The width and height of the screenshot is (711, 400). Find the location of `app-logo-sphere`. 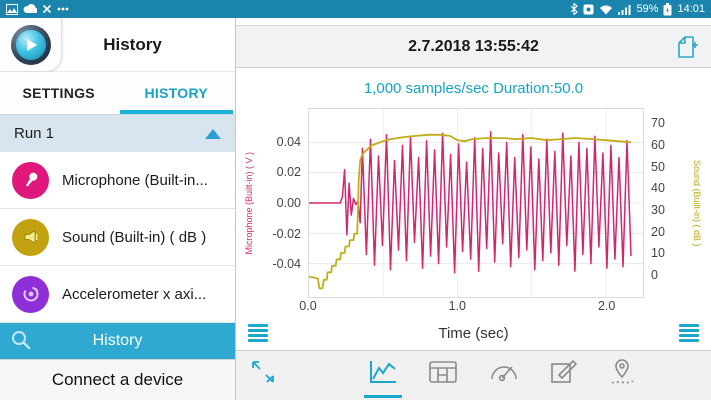

app-logo-sphere is located at coordinates (30, 44).